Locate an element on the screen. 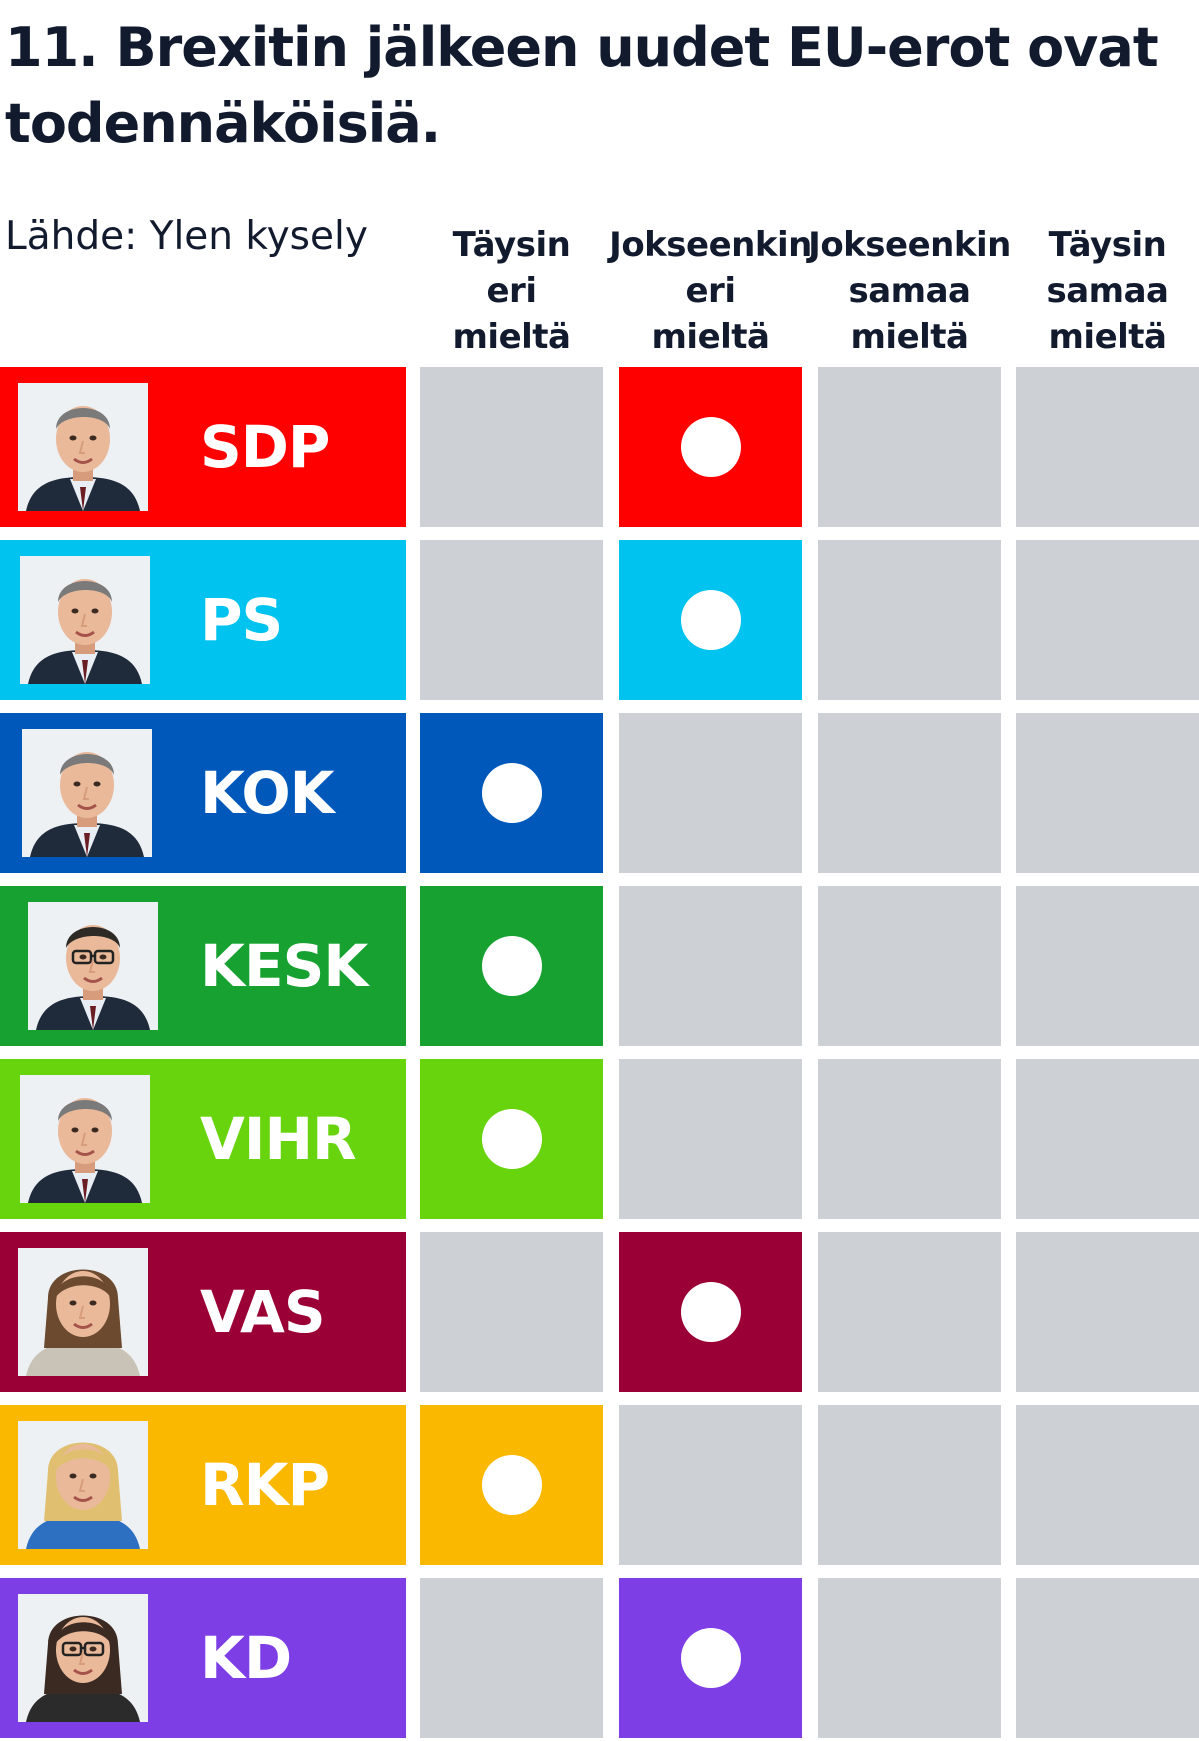  woman-blonde-portrait-icon is located at coordinates (83, 1485).